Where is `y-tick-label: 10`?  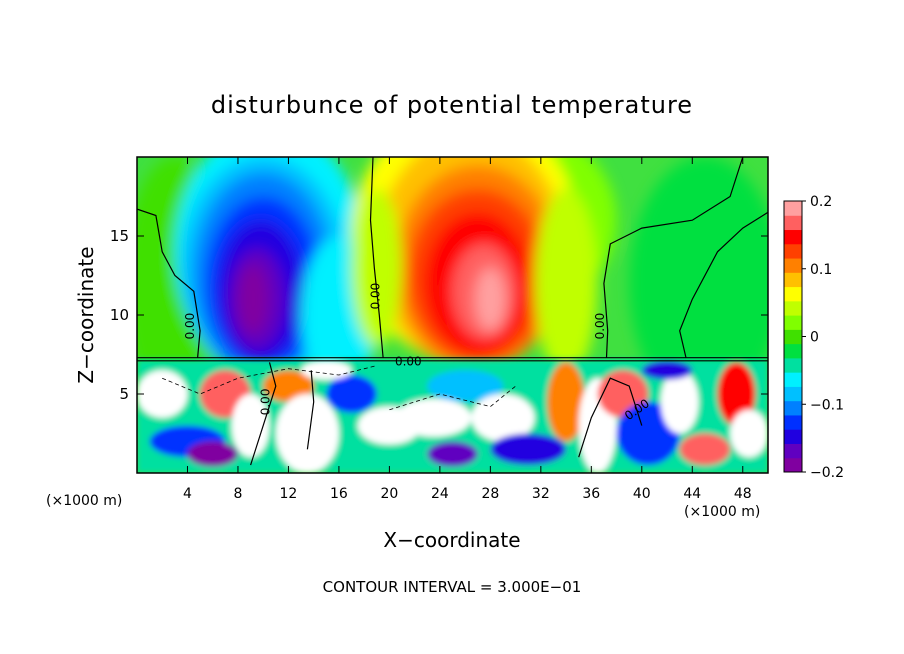 y-tick-label: 10 is located at coordinates (119, 315).